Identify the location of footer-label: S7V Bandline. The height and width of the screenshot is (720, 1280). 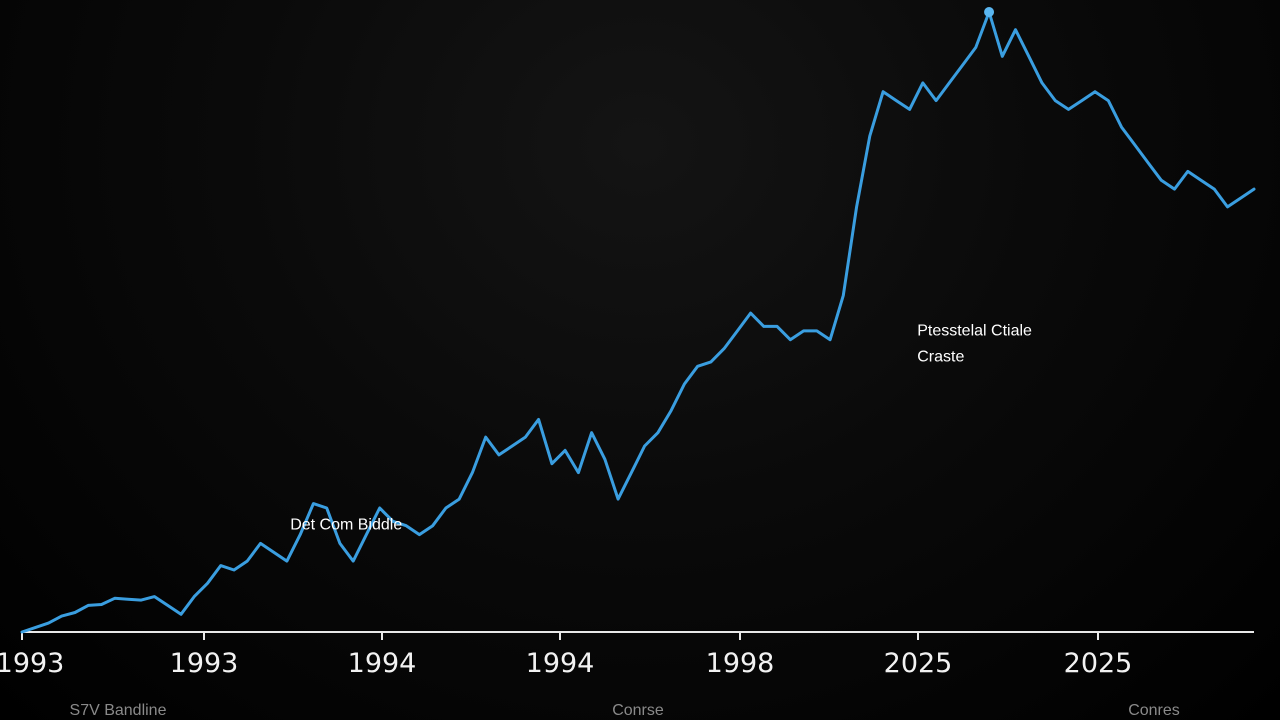
(118, 710).